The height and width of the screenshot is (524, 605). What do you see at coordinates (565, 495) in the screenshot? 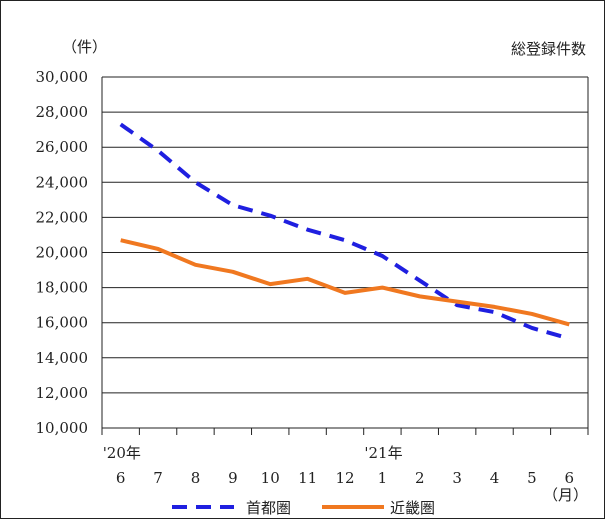
I see `x-axis-unit-label: （月）` at bounding box center [565, 495].